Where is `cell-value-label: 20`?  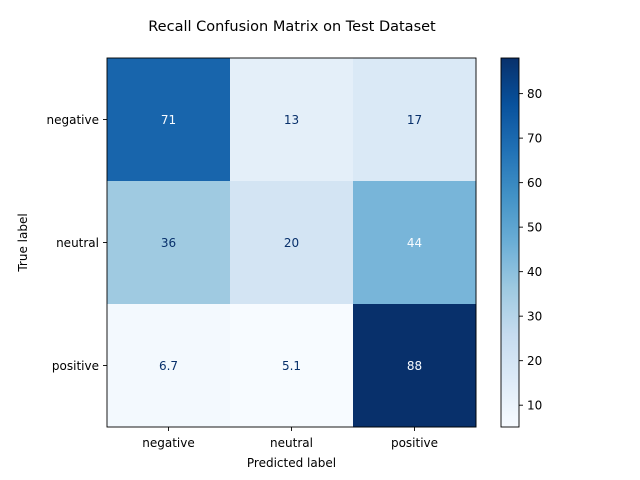
cell-value-label: 20 is located at coordinates (291, 243).